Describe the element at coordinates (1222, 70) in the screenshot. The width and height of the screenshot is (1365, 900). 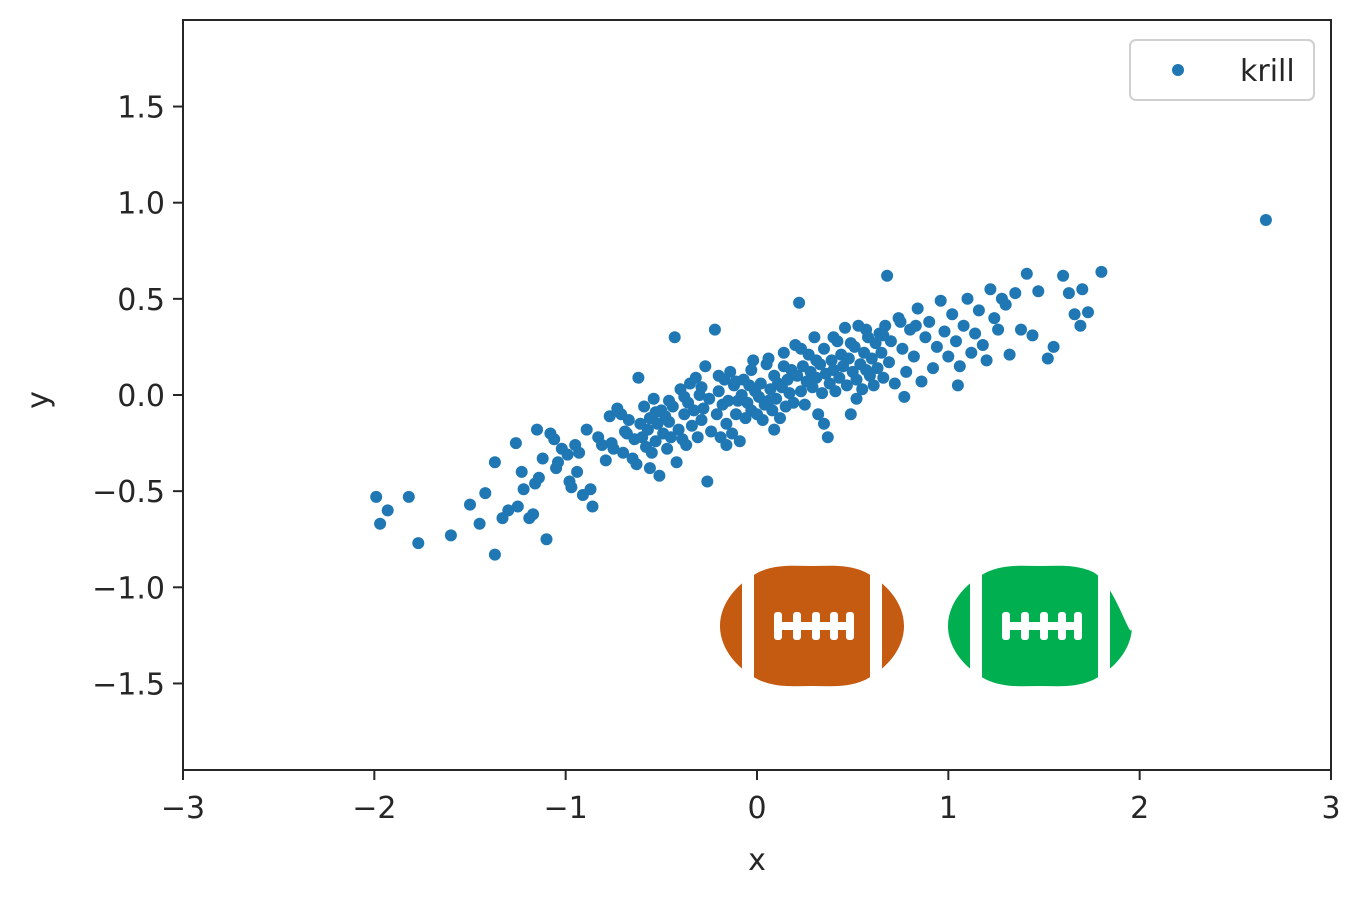
I see `legend-box` at that location.